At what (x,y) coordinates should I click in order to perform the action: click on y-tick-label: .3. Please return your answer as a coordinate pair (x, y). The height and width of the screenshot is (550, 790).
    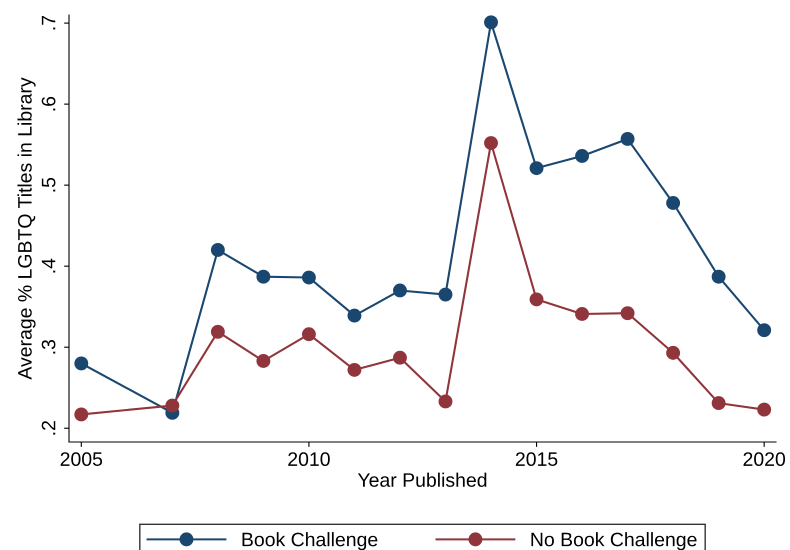
    Looking at the image, I should click on (49, 347).